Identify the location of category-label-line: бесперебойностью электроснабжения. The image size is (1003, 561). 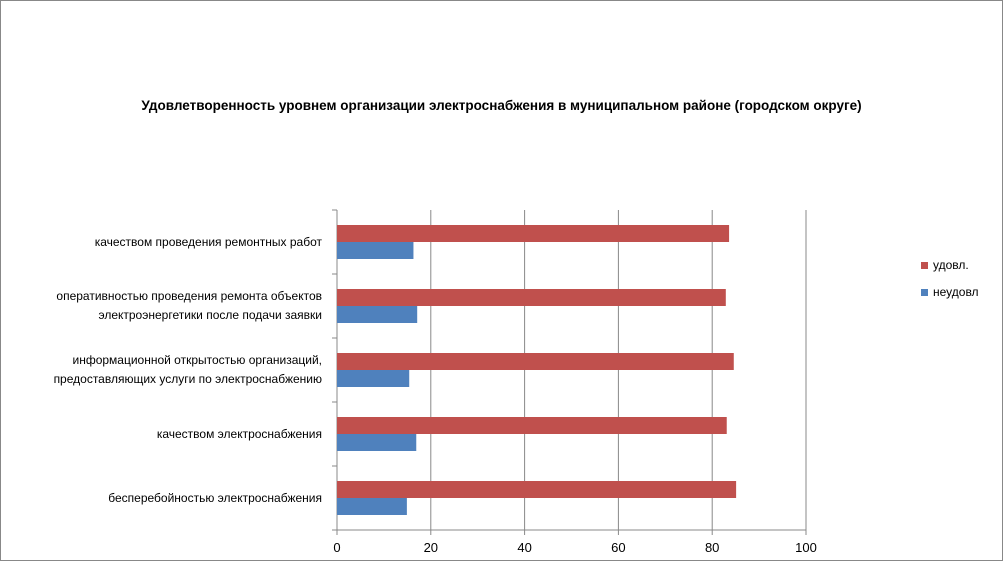
(215, 497).